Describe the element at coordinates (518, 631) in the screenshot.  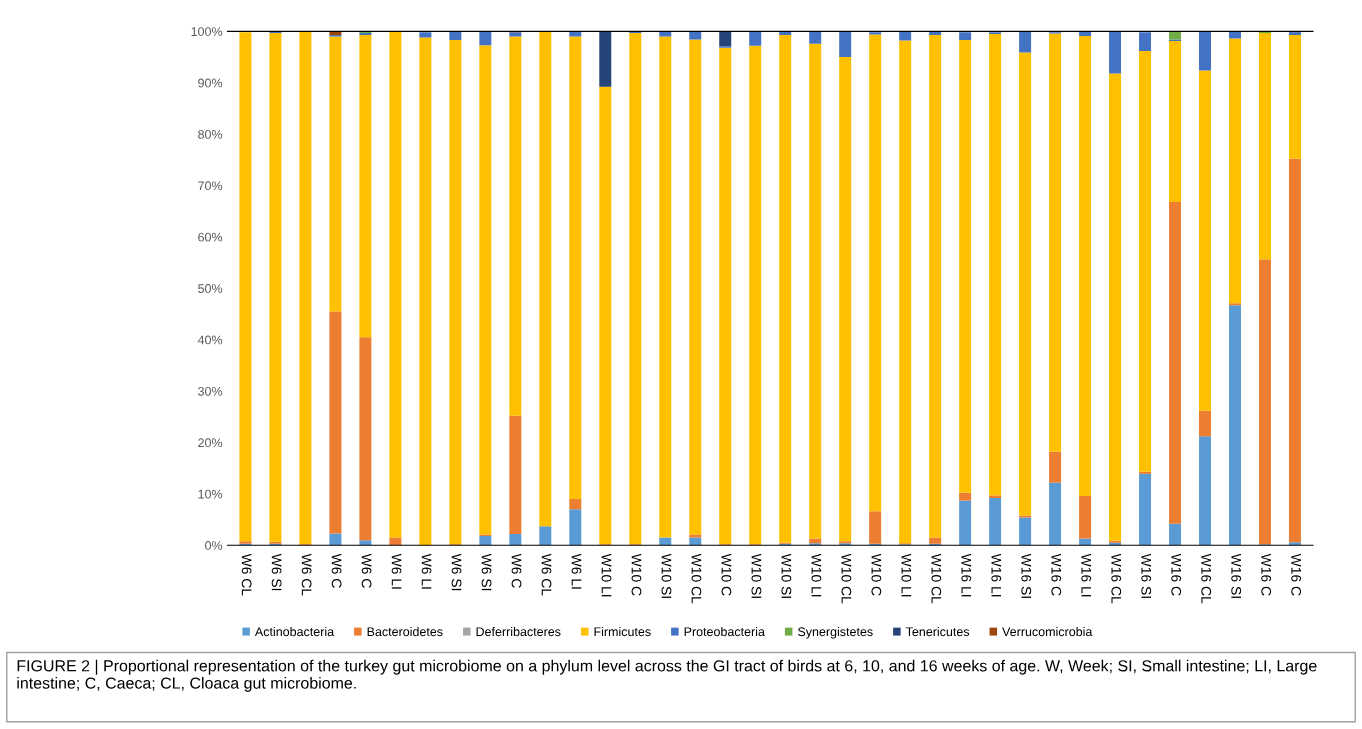
I see `legend-label: Deferribacteres` at that location.